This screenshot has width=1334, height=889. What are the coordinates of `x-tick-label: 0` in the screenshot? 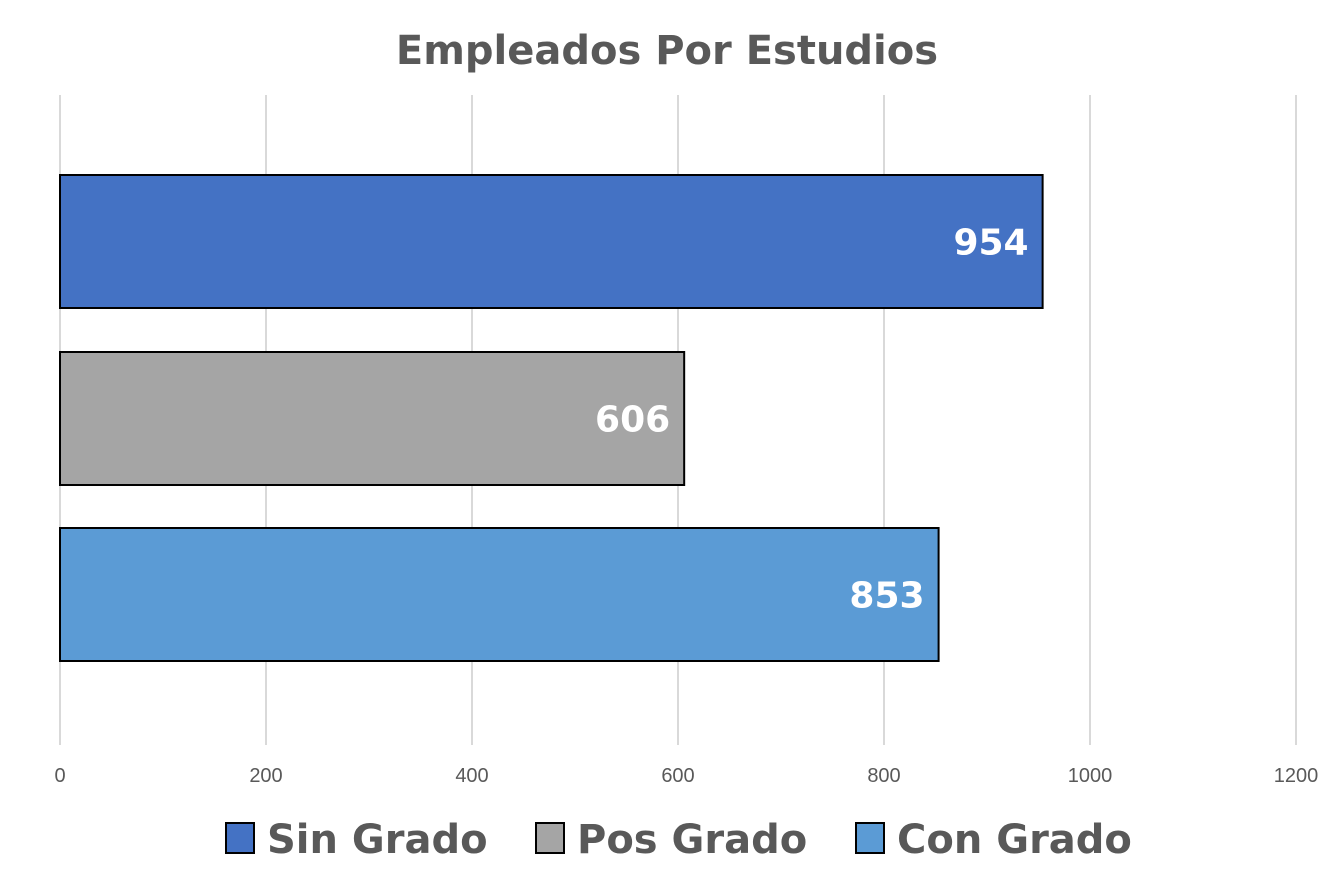 It's located at (59, 776).